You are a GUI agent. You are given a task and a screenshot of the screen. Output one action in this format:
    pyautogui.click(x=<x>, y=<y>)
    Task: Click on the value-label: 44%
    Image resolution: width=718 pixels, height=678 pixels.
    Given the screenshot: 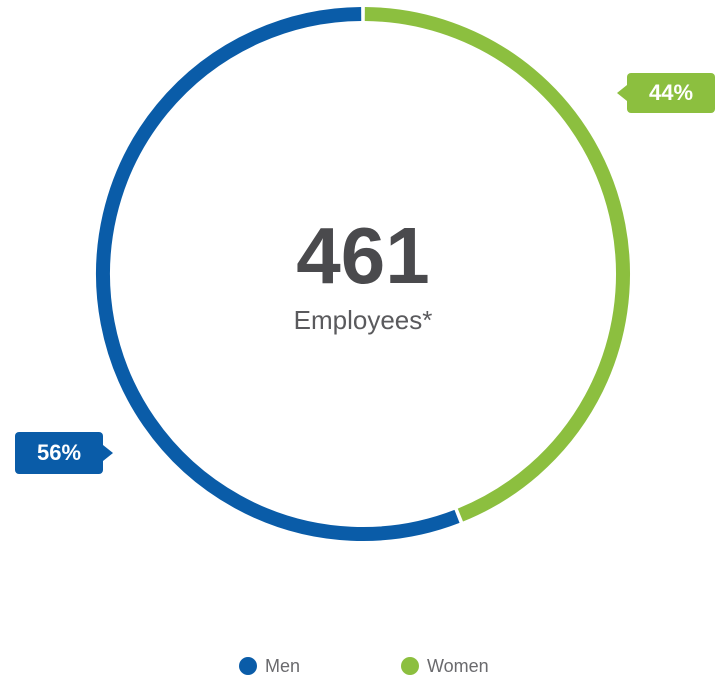 What is the action you would take?
    pyautogui.click(x=671, y=92)
    